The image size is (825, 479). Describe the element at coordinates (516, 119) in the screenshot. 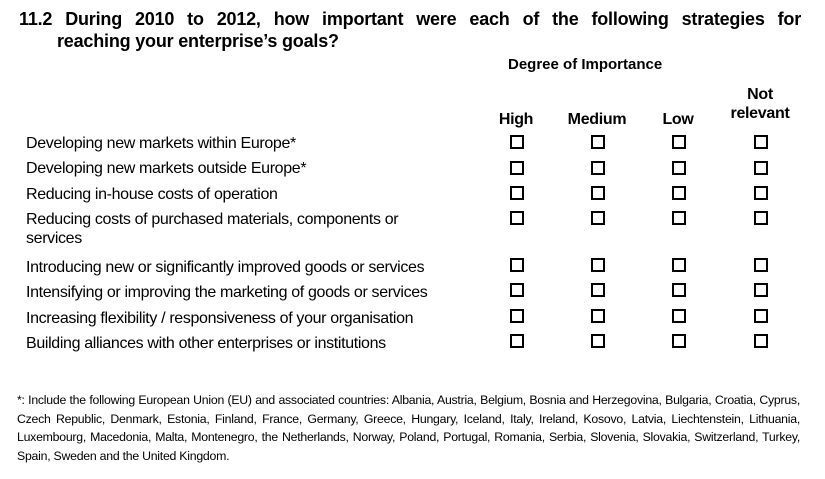

I see `column-header-high: High` at that location.